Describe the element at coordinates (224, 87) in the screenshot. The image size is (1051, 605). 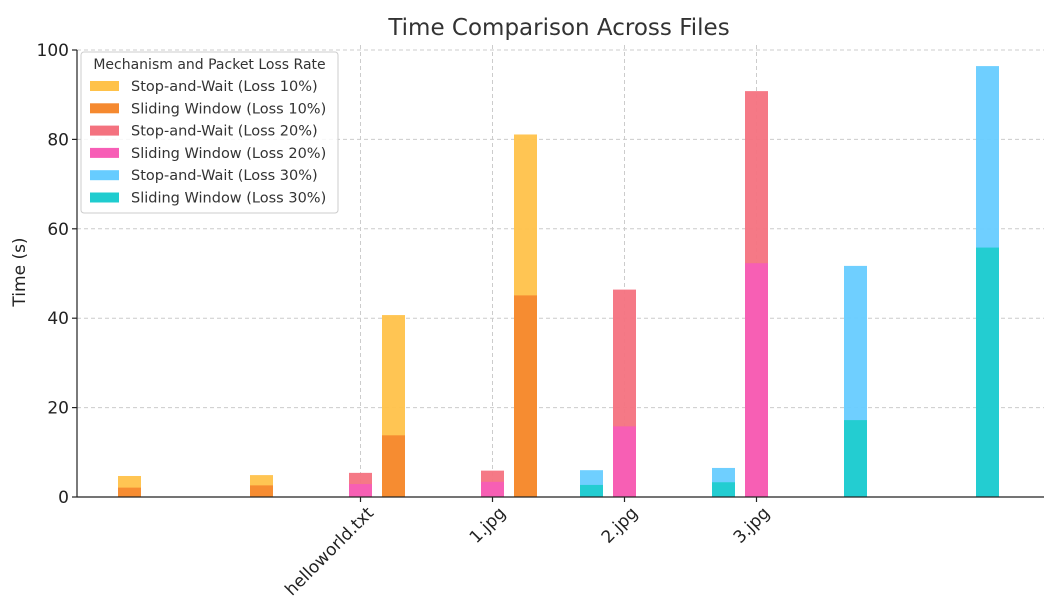
I see `legend-entry: Stop-and-Wait (Loss 10%)` at that location.